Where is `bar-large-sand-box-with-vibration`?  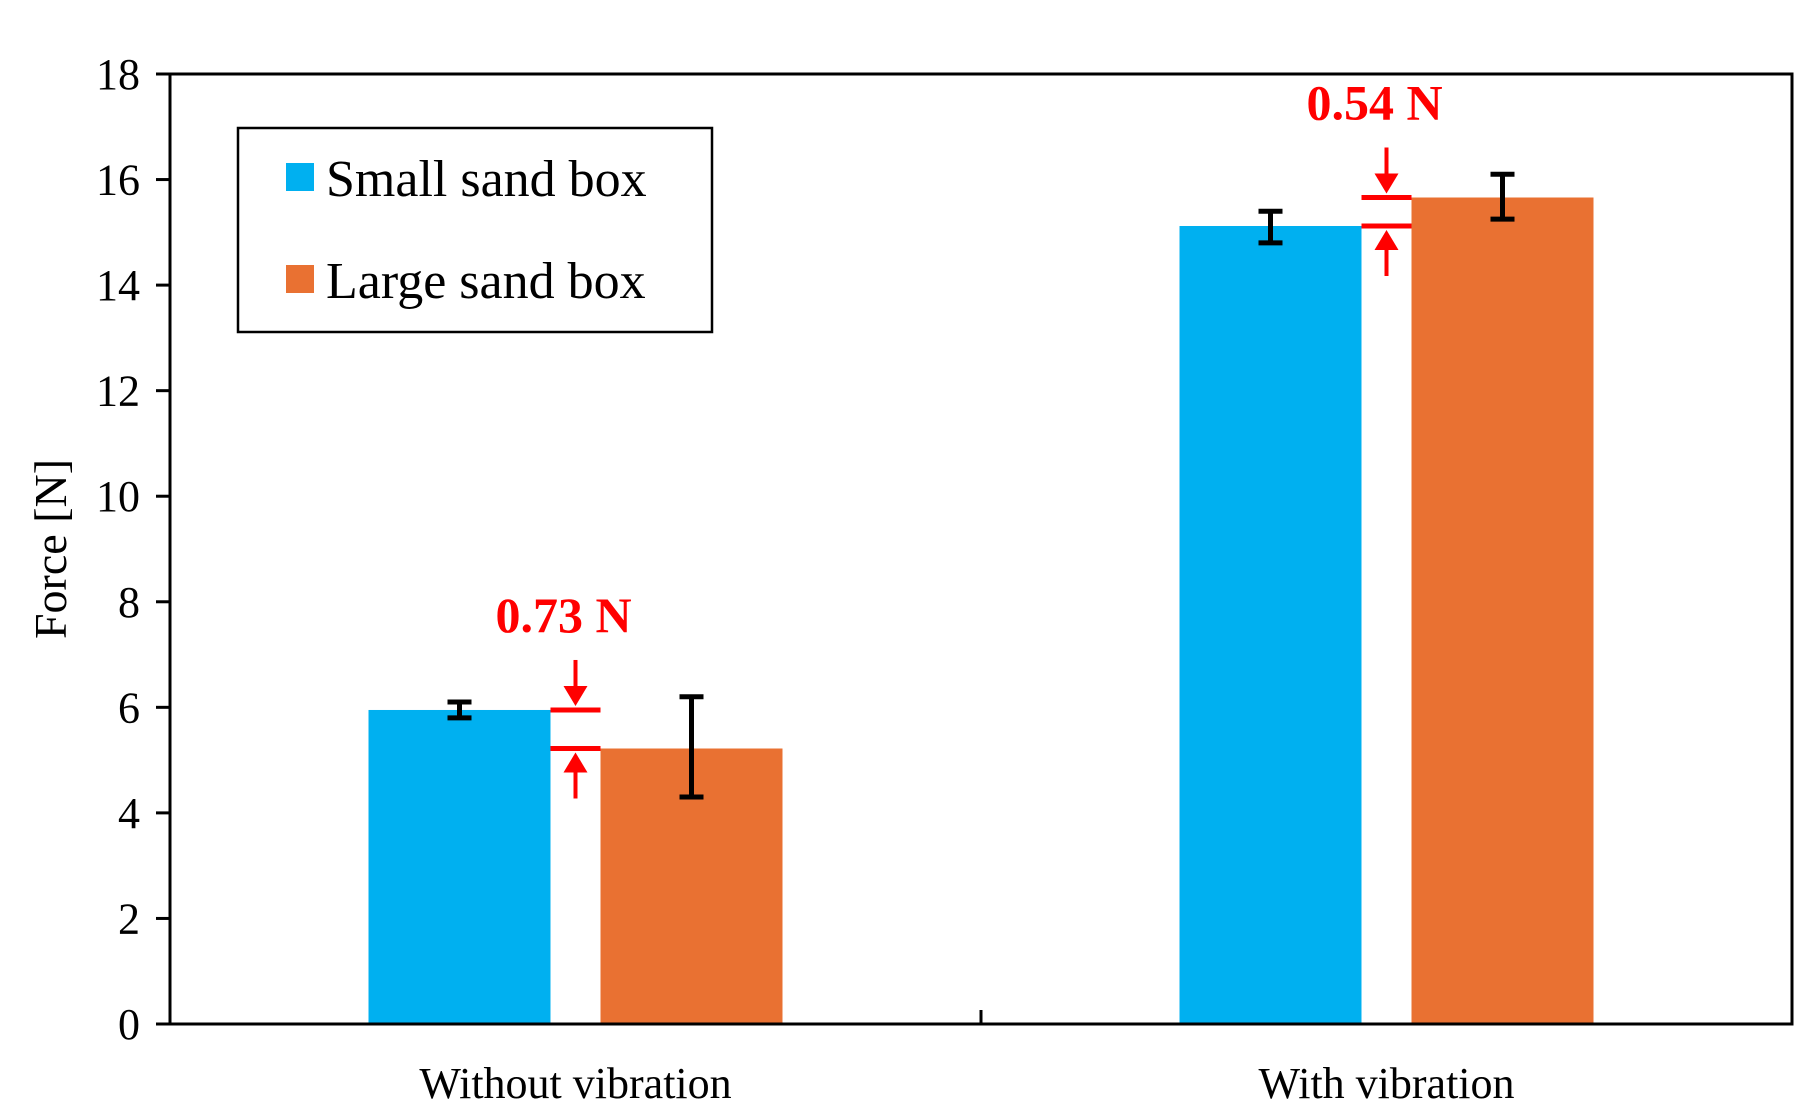 bar-large-sand-box-with-vibration is located at coordinates (1502, 610).